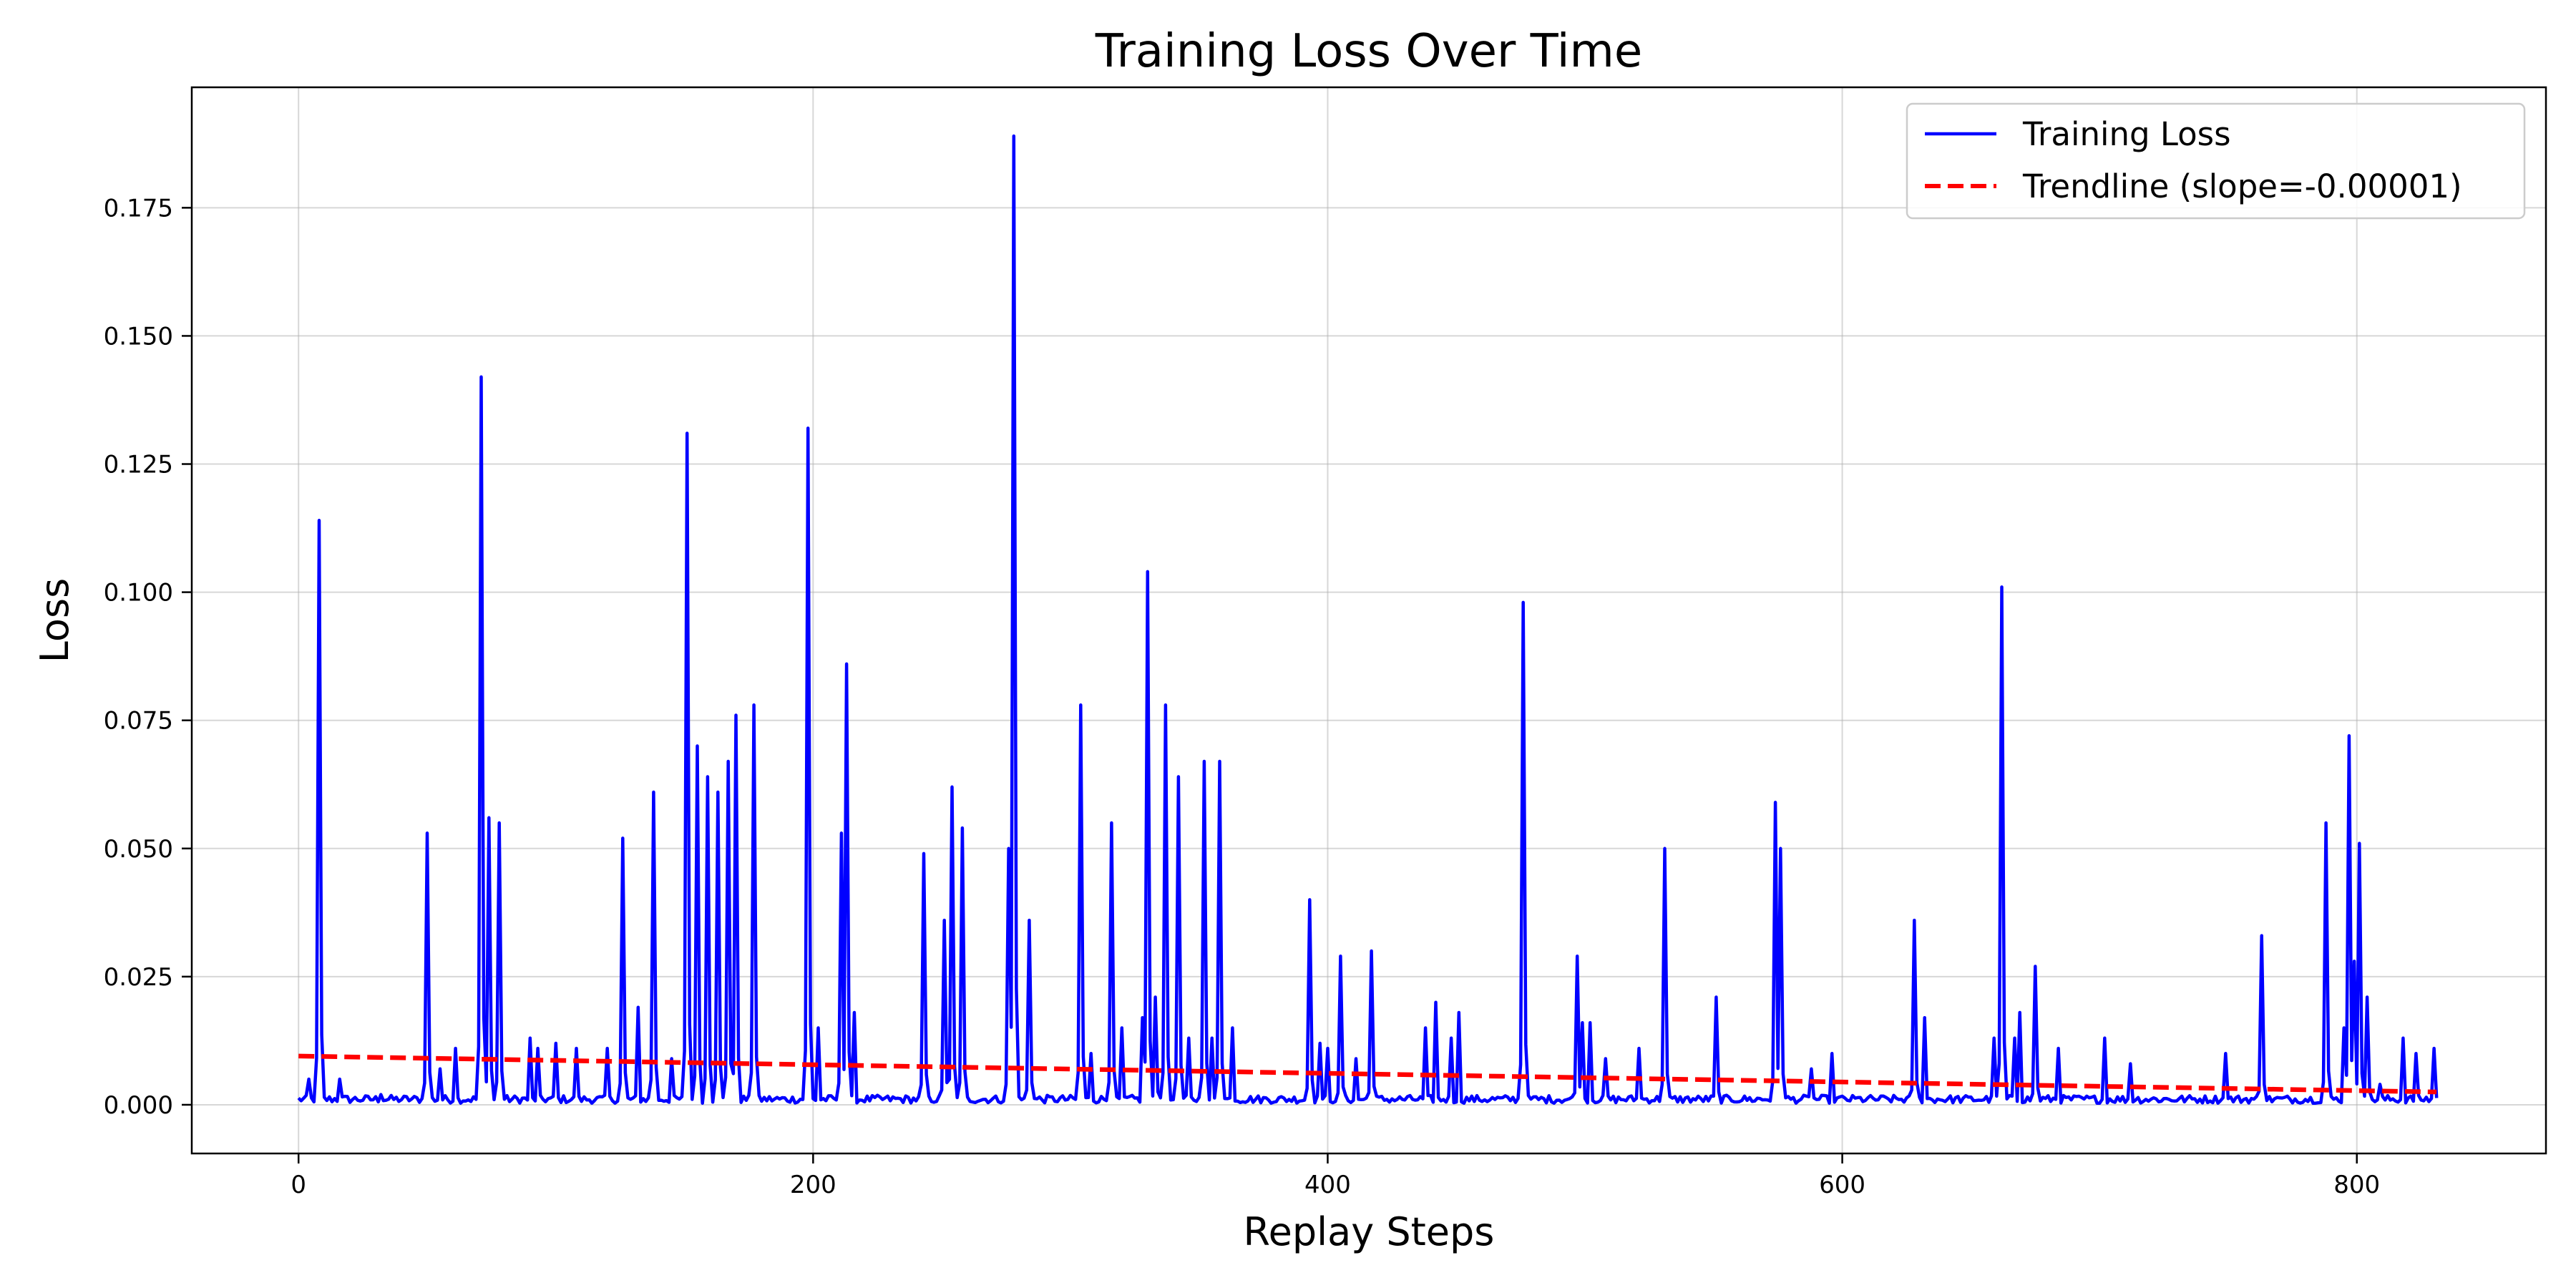 This screenshot has height=1288, width=2576. I want to click on trendline, so click(1367, 1074).